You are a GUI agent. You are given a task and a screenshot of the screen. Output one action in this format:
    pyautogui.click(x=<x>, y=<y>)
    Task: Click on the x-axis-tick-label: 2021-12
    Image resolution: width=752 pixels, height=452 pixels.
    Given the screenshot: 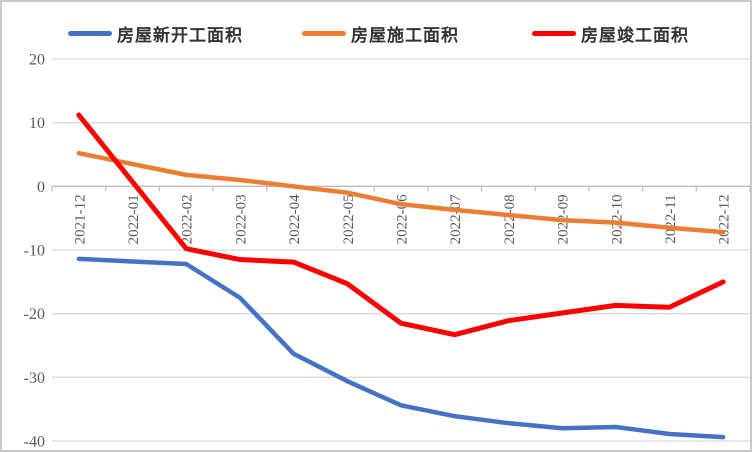 What is the action you would take?
    pyautogui.click(x=80, y=219)
    